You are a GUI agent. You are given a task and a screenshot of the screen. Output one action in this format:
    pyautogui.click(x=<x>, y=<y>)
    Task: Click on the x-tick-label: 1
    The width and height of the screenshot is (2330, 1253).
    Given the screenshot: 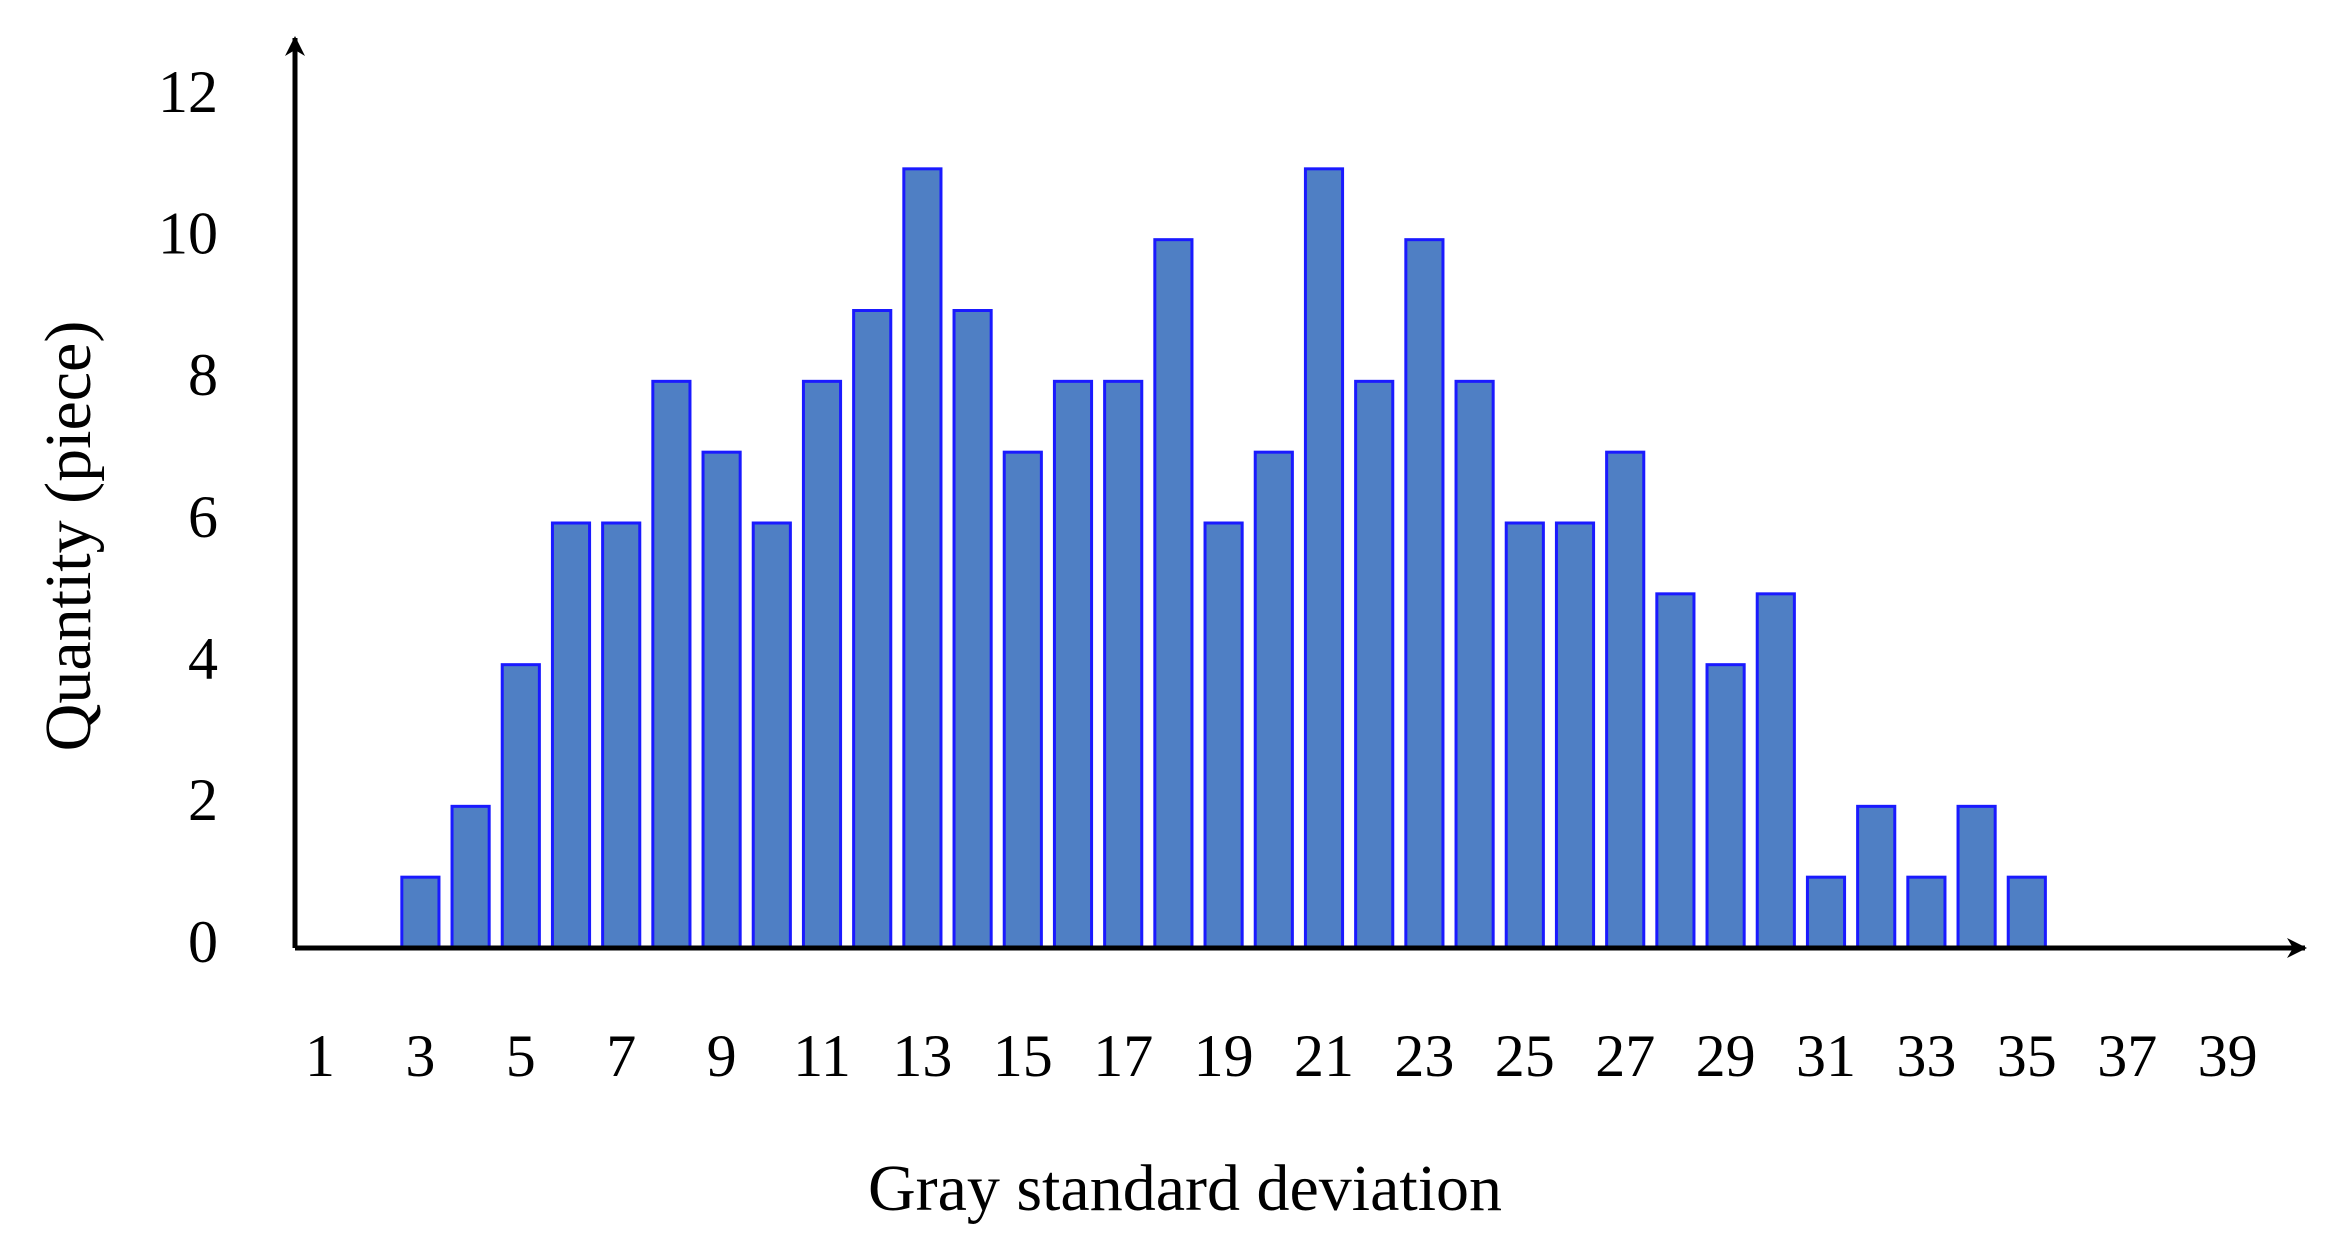 What is the action you would take?
    pyautogui.click(x=320, y=1056)
    